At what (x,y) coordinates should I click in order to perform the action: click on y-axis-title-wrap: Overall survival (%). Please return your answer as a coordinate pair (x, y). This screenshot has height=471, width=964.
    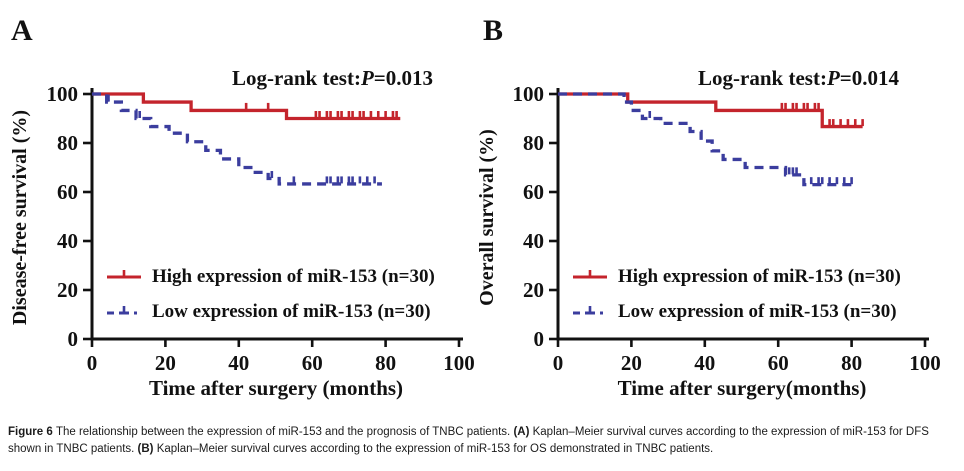
    Looking at the image, I should click on (487, 217).